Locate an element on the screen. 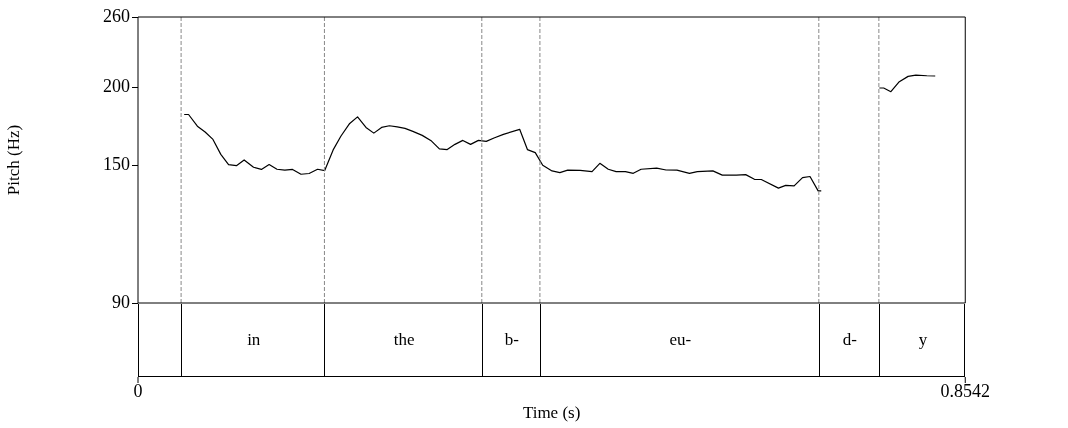  x-tick-label: 0 is located at coordinates (138, 390).